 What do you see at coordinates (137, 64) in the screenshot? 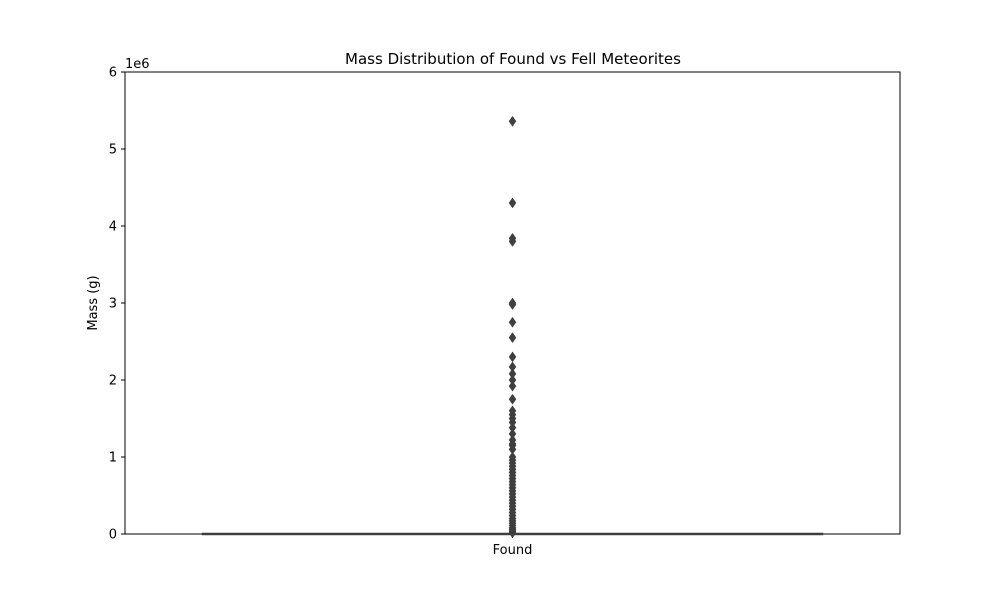
I see `y-axis-offset-label: 1e6` at bounding box center [137, 64].